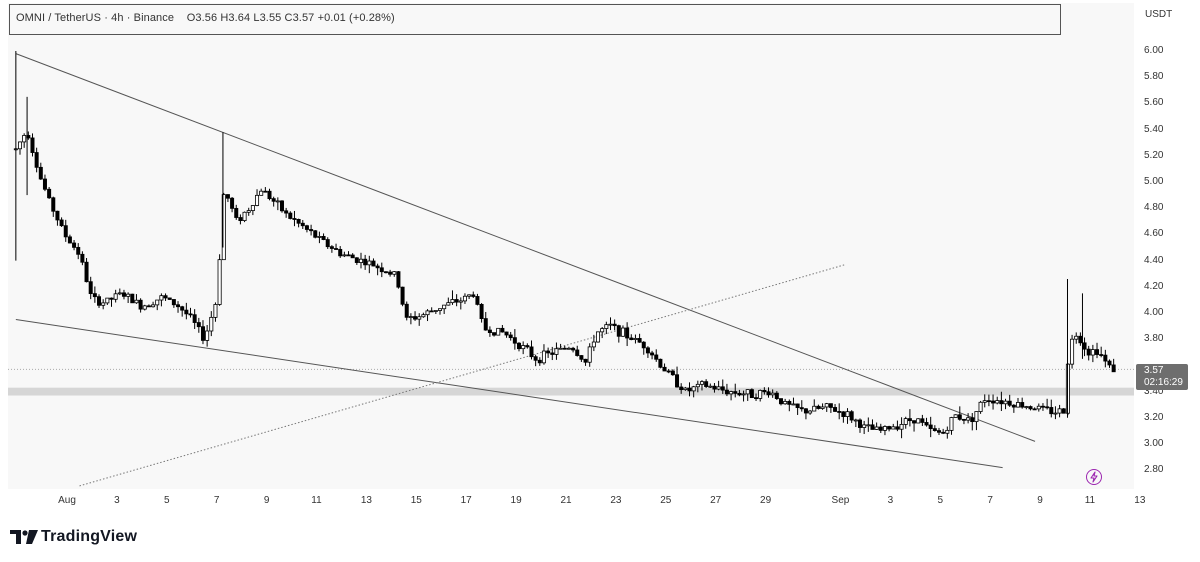  What do you see at coordinates (1154, 370) in the screenshot?
I see `last-price-value: 3.57` at bounding box center [1154, 370].